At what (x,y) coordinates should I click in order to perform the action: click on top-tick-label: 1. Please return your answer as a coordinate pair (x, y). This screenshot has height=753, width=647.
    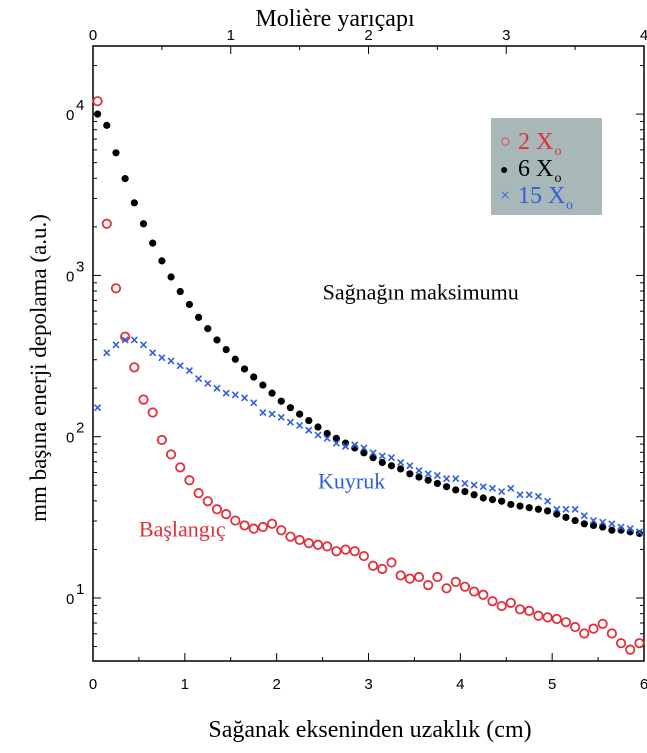
    Looking at the image, I should click on (231, 35).